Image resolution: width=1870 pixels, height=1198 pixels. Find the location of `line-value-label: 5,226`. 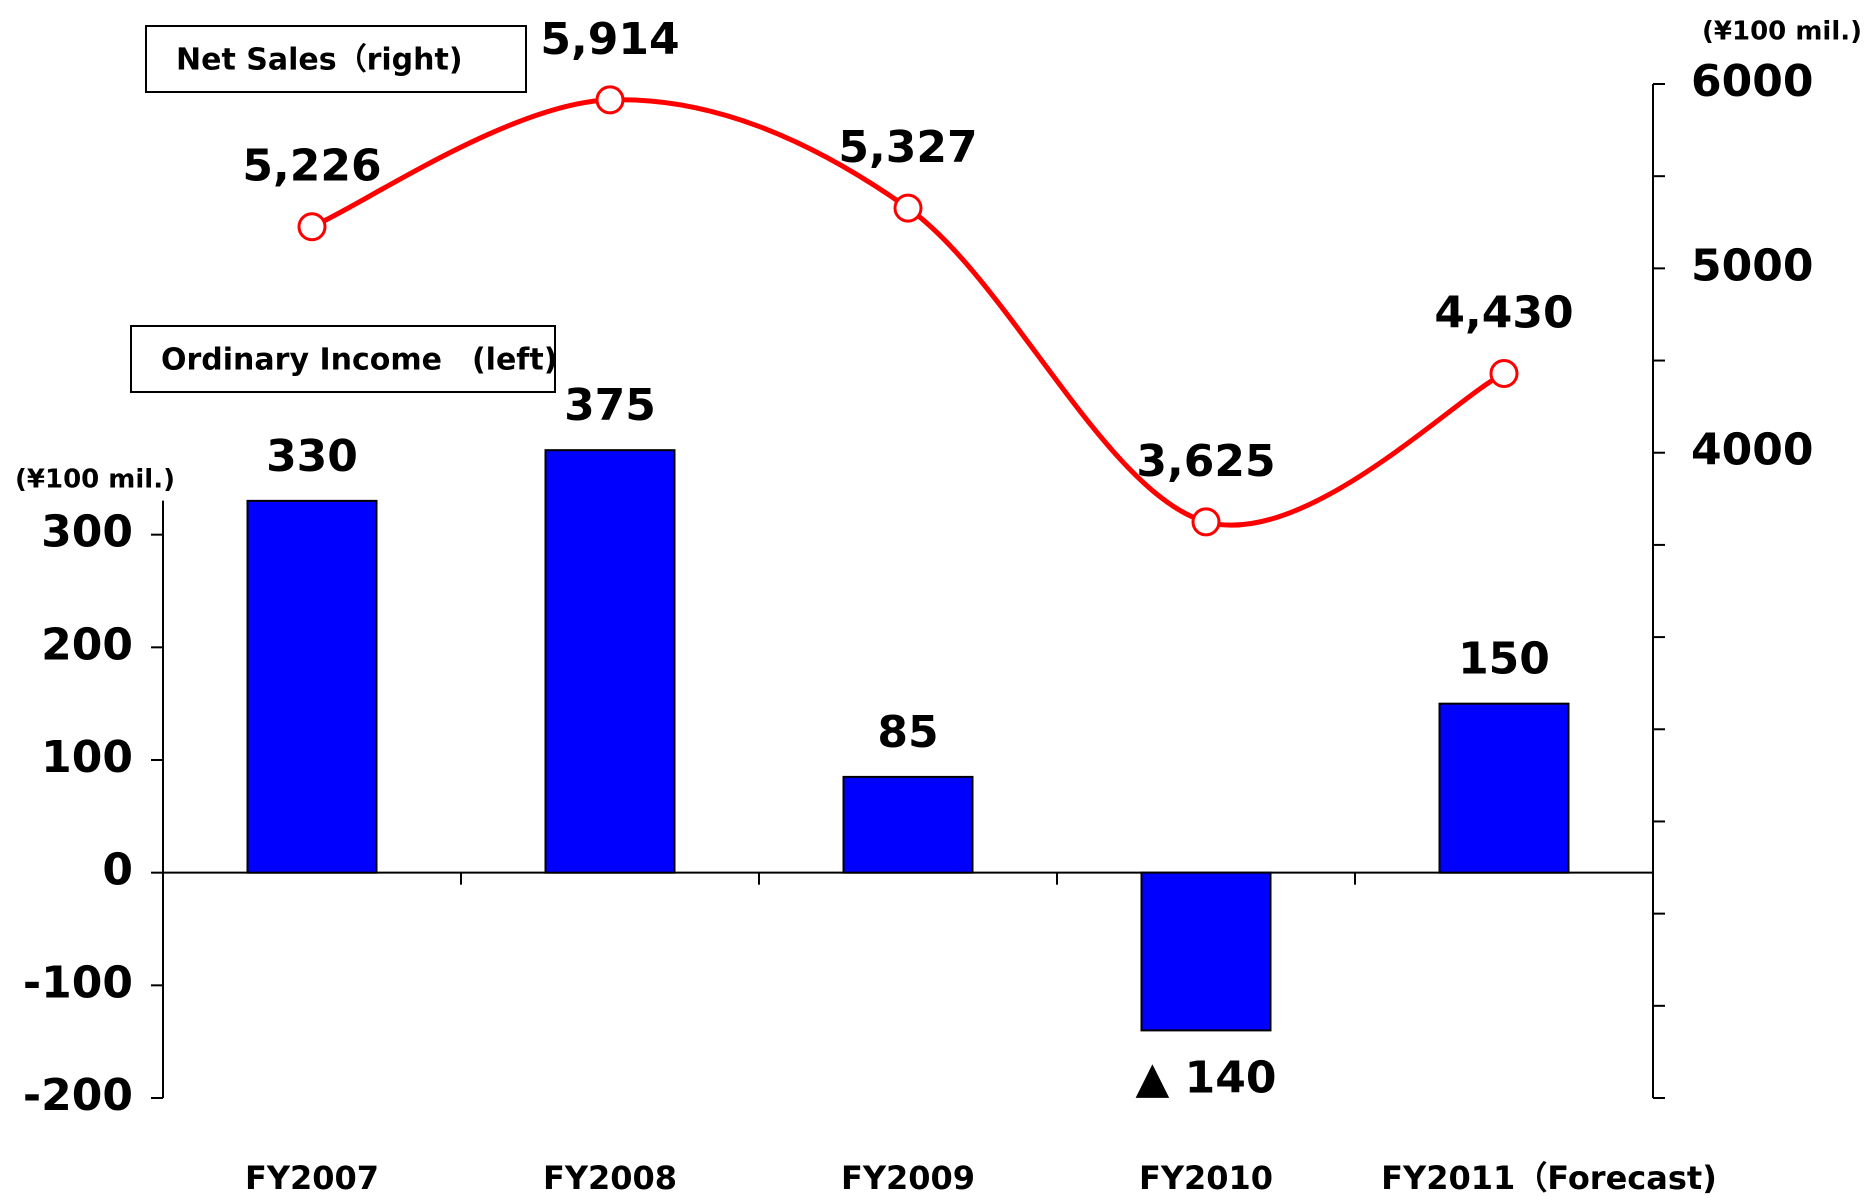

line-value-label: 5,226 is located at coordinates (311, 166).